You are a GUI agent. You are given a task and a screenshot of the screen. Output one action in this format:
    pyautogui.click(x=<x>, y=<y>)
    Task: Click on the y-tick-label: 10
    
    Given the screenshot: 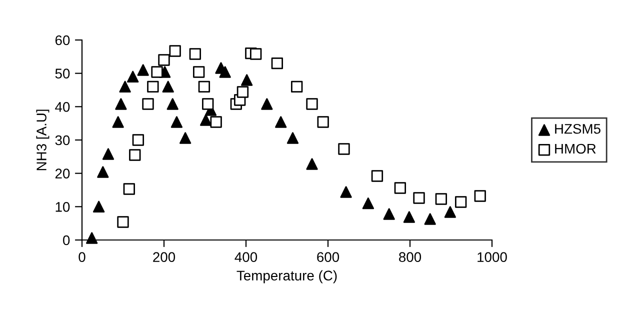 What is the action you would take?
    pyautogui.click(x=63, y=207)
    